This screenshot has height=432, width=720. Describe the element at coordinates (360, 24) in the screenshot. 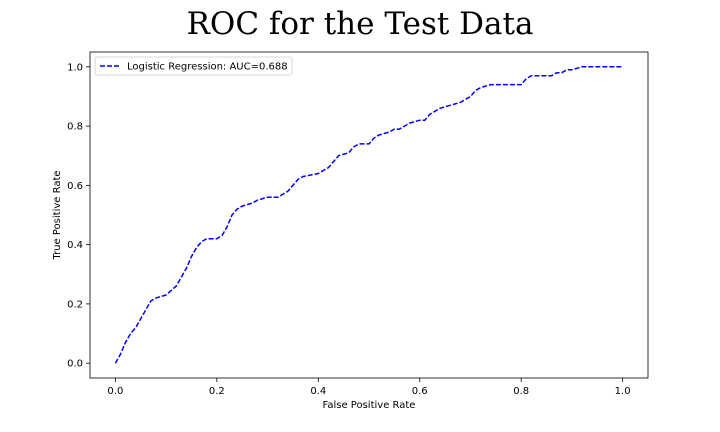

I see `chart-title: ROC for the Test Data` at that location.